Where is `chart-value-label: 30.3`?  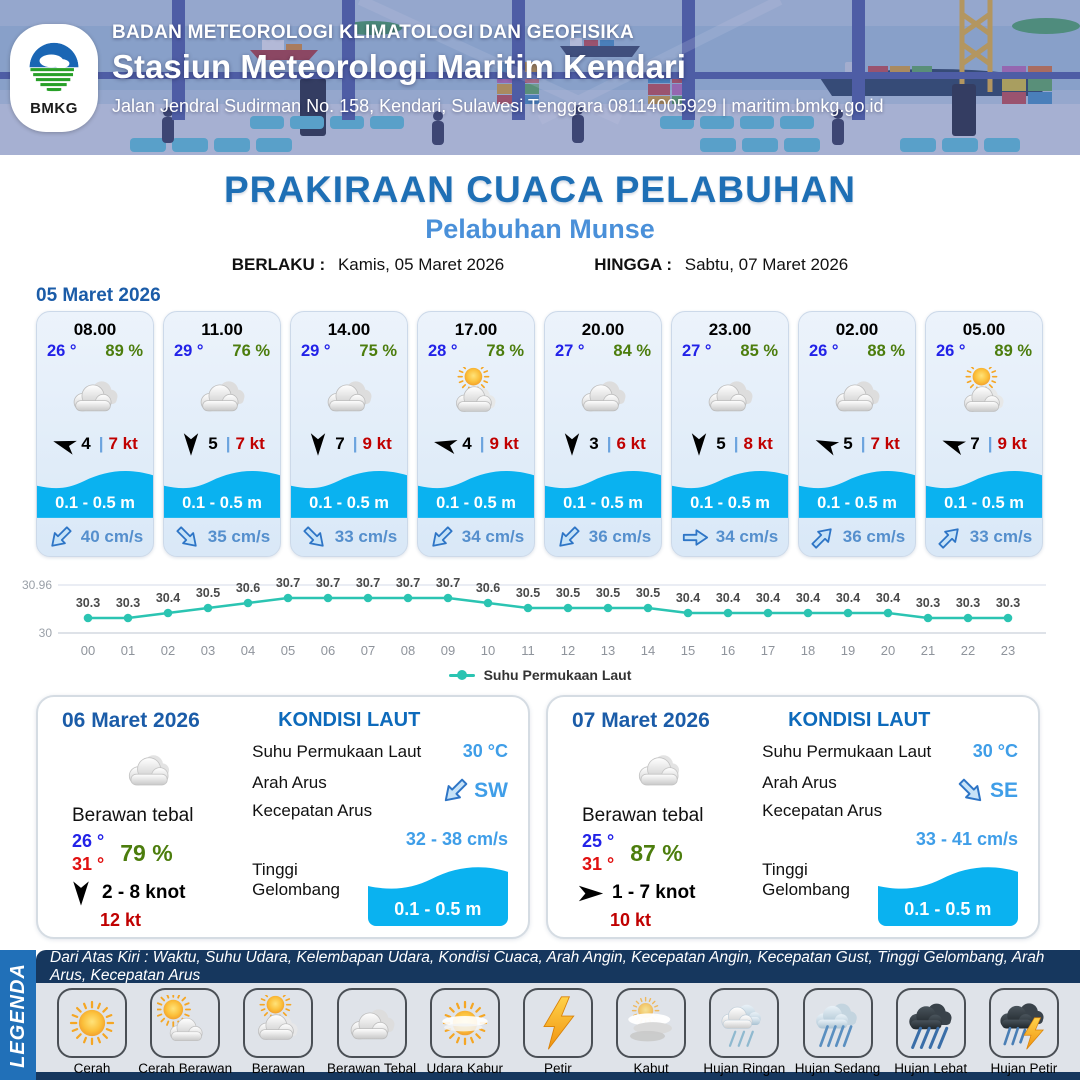
chart-value-label: 30.3 is located at coordinates (928, 603).